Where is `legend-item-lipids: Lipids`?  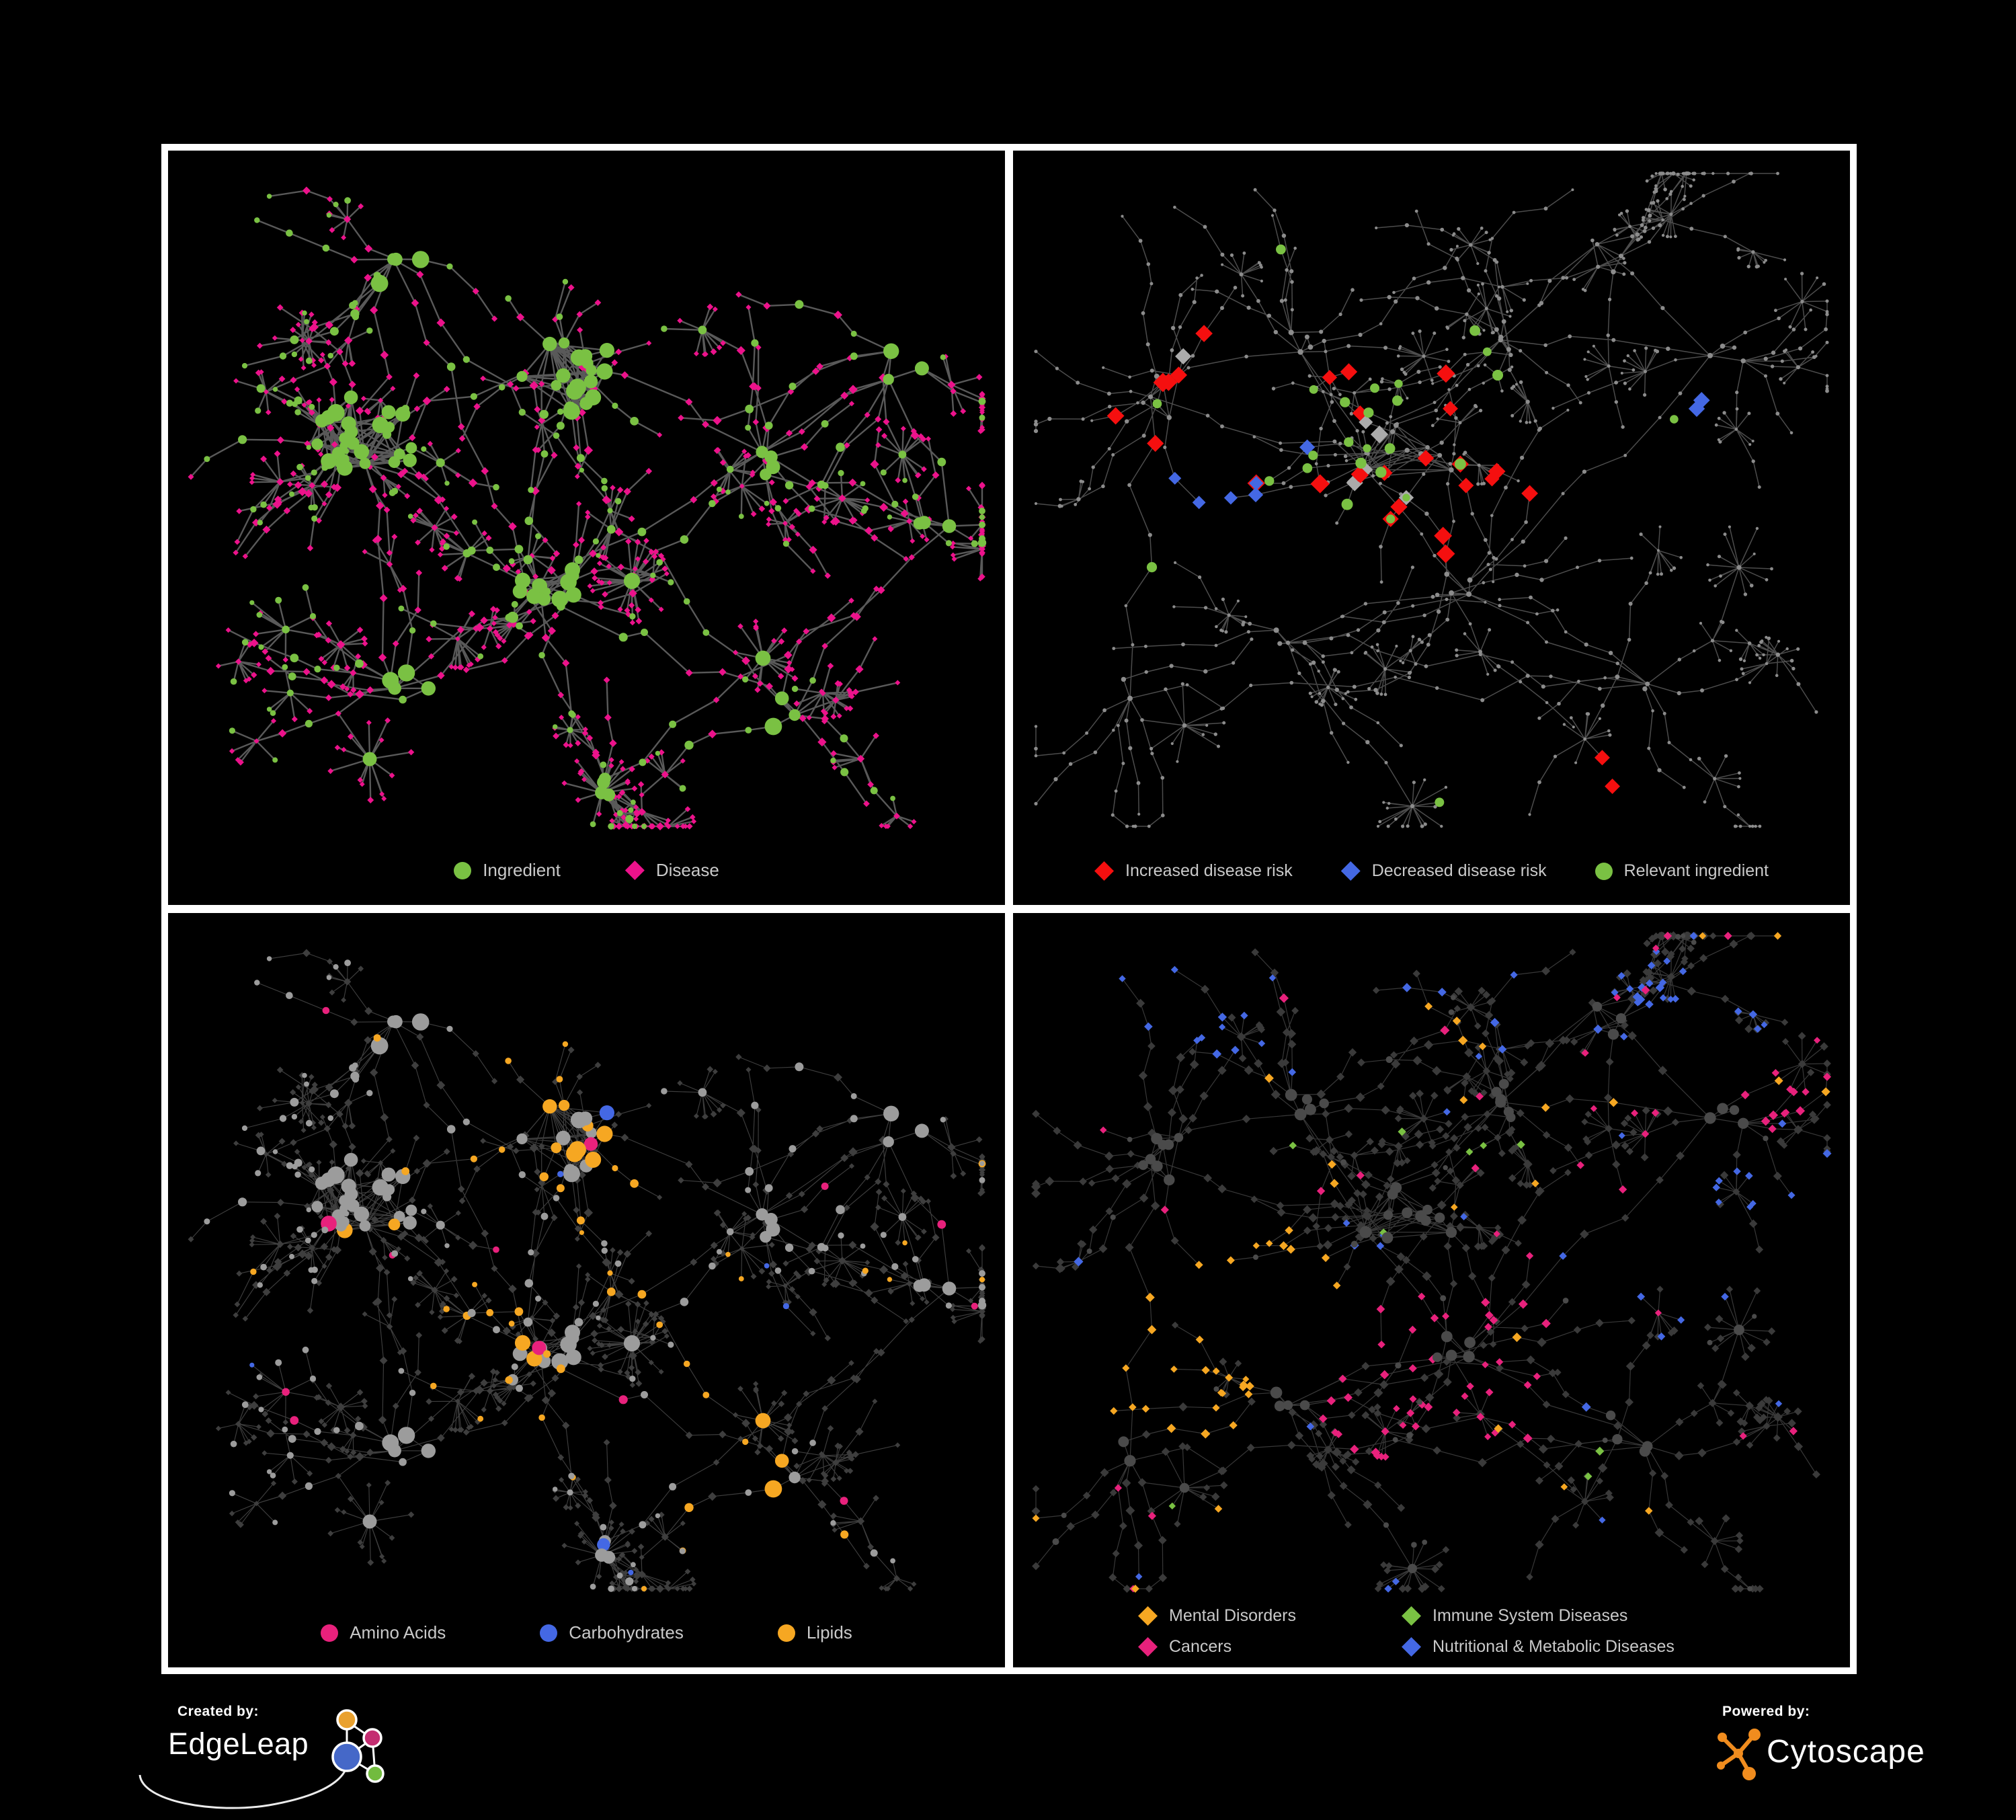
legend-item-lipids: Lipids is located at coordinates (814, 1632).